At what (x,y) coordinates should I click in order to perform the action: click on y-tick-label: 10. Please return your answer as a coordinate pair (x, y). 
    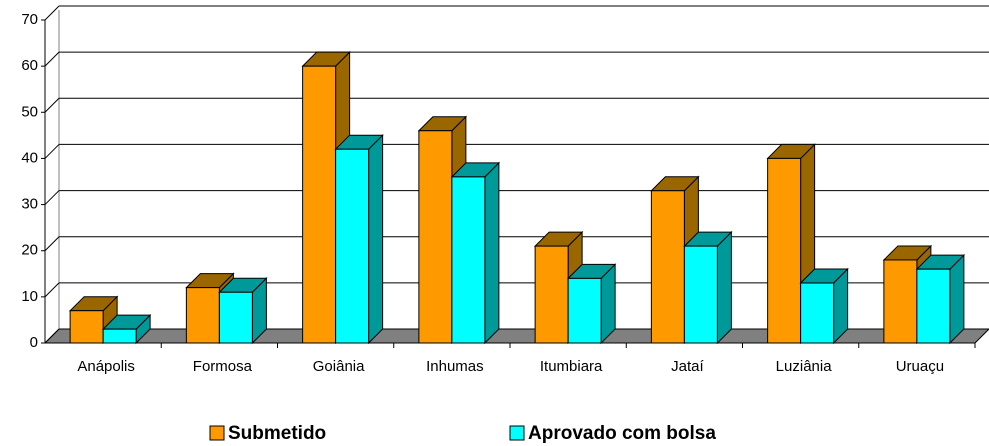
    Looking at the image, I should click on (29, 296).